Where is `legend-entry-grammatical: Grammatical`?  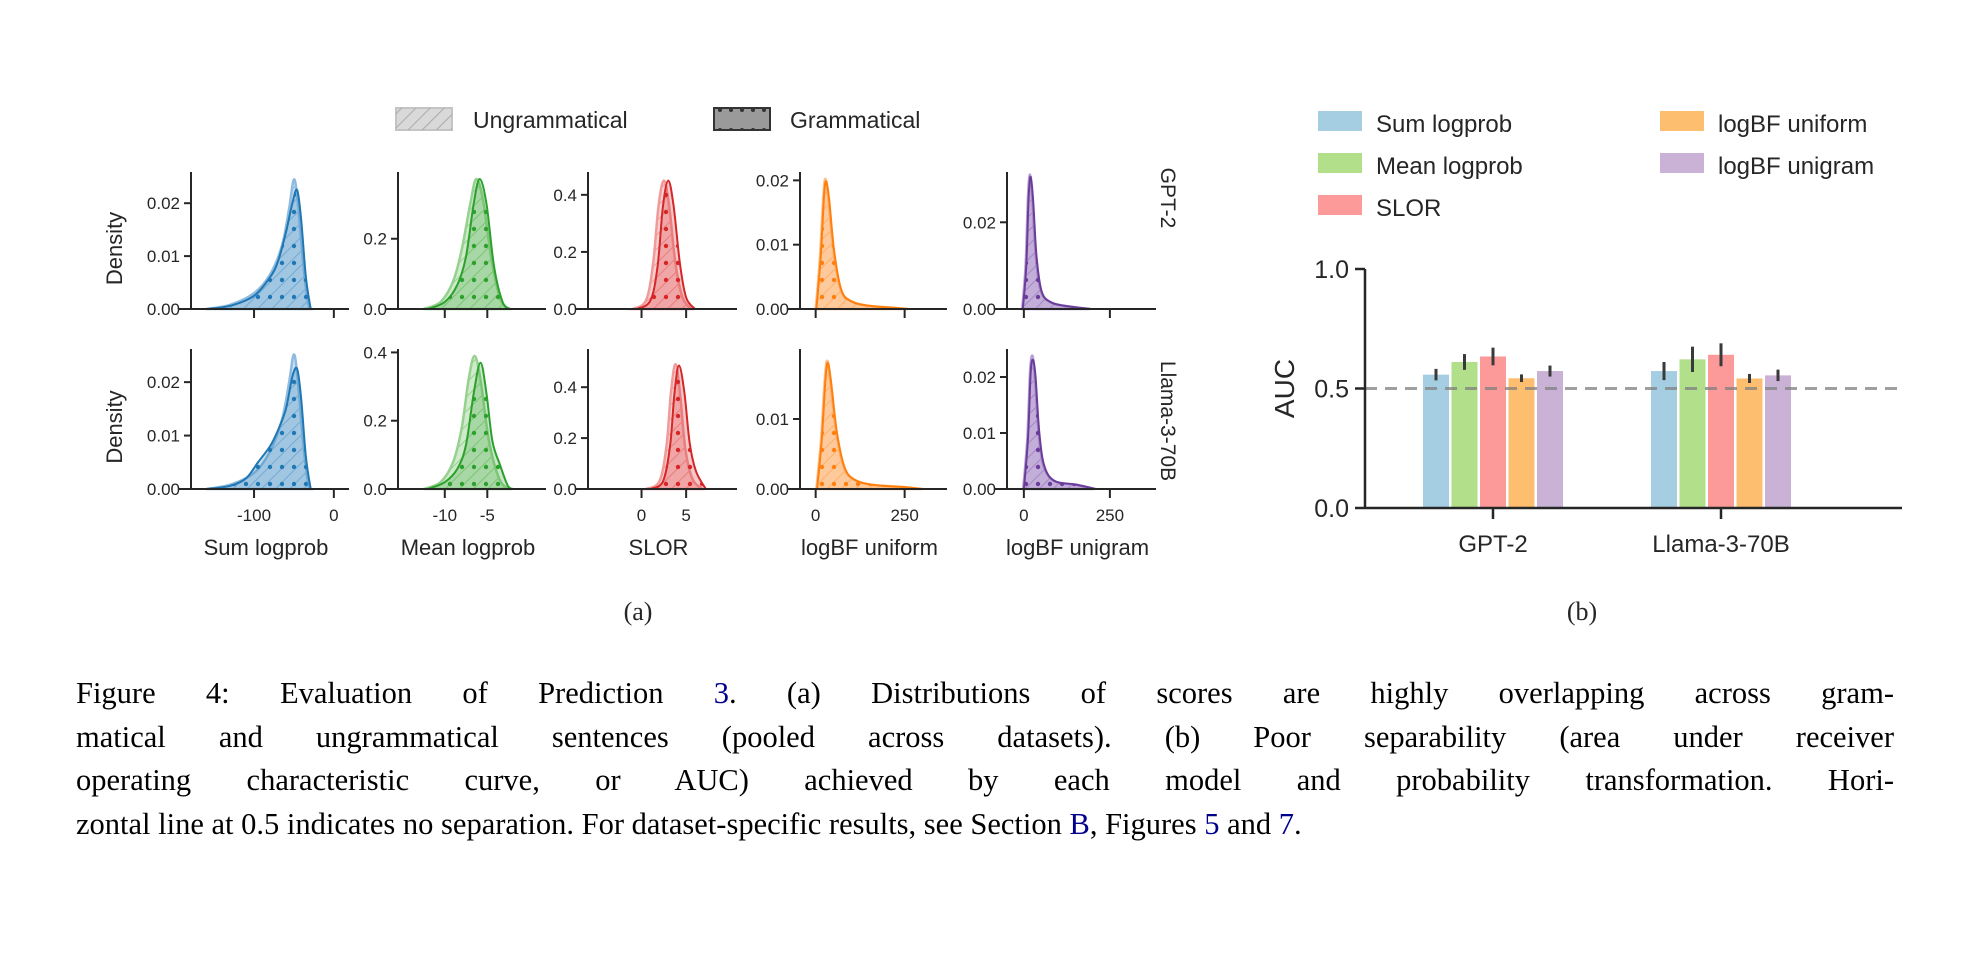 legend-entry-grammatical: Grammatical is located at coordinates (816, 120).